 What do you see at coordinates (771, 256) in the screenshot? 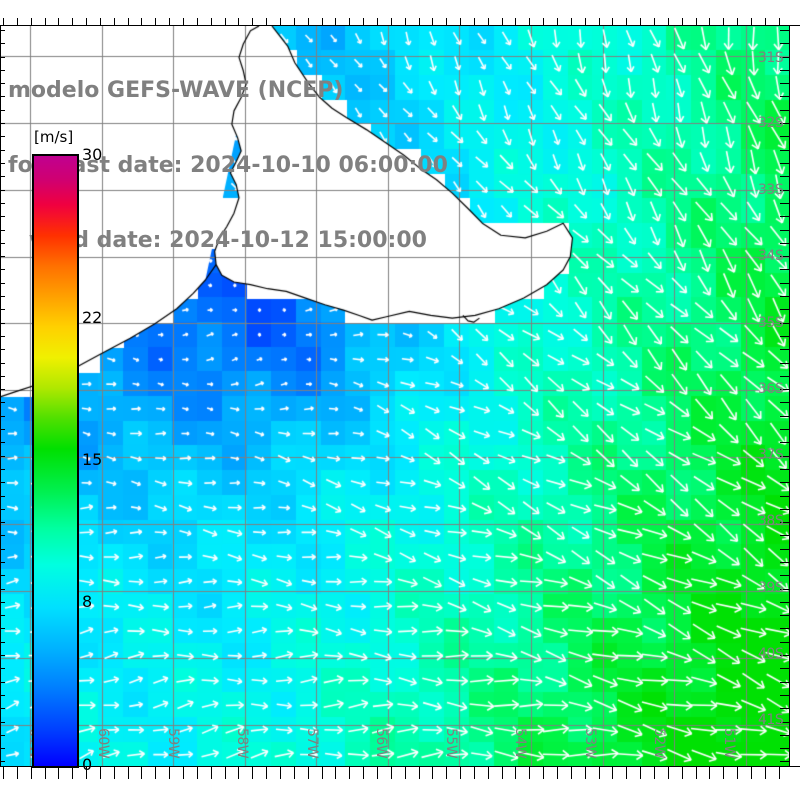
I see `latitude-label: 34S` at bounding box center [771, 256].